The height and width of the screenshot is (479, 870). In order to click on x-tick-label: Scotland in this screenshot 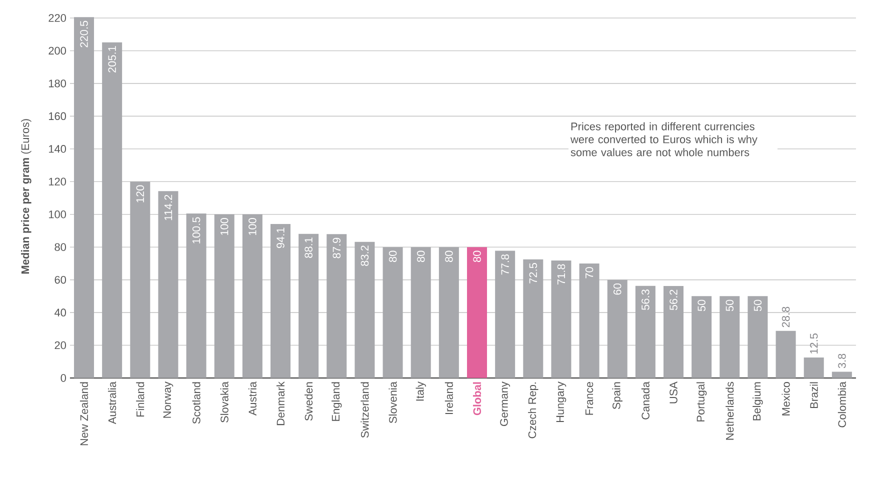, I will do `click(196, 403)`.